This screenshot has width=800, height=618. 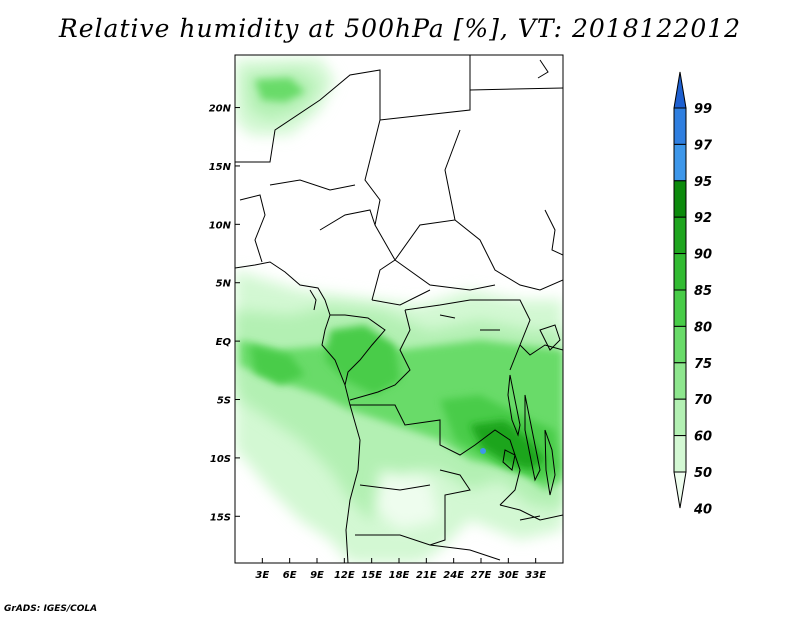 I want to click on lat-tick-label: 10N, so click(x=220, y=225).